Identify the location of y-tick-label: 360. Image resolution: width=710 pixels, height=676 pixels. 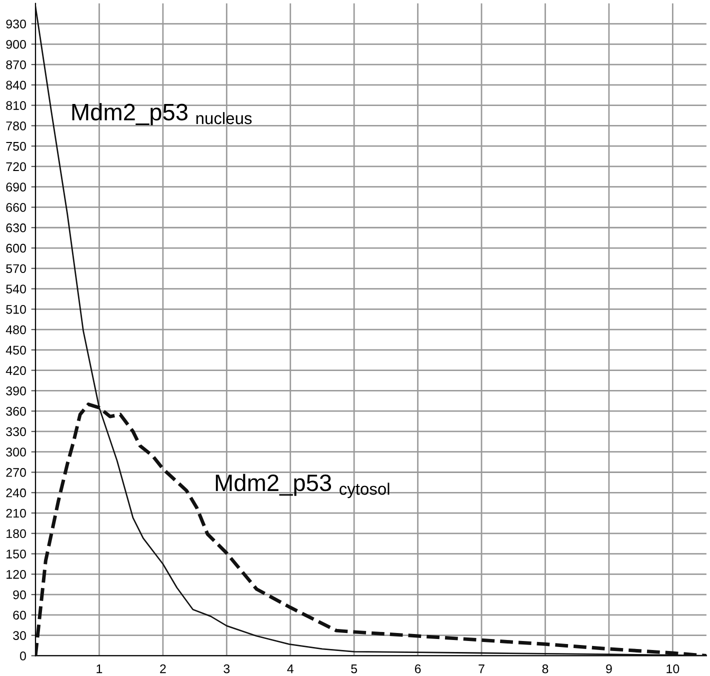
(16, 411).